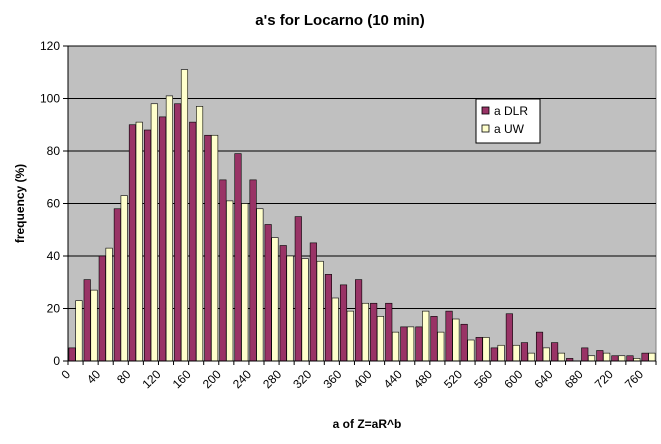  I want to click on x-tick-label: 720, so click(604, 379).